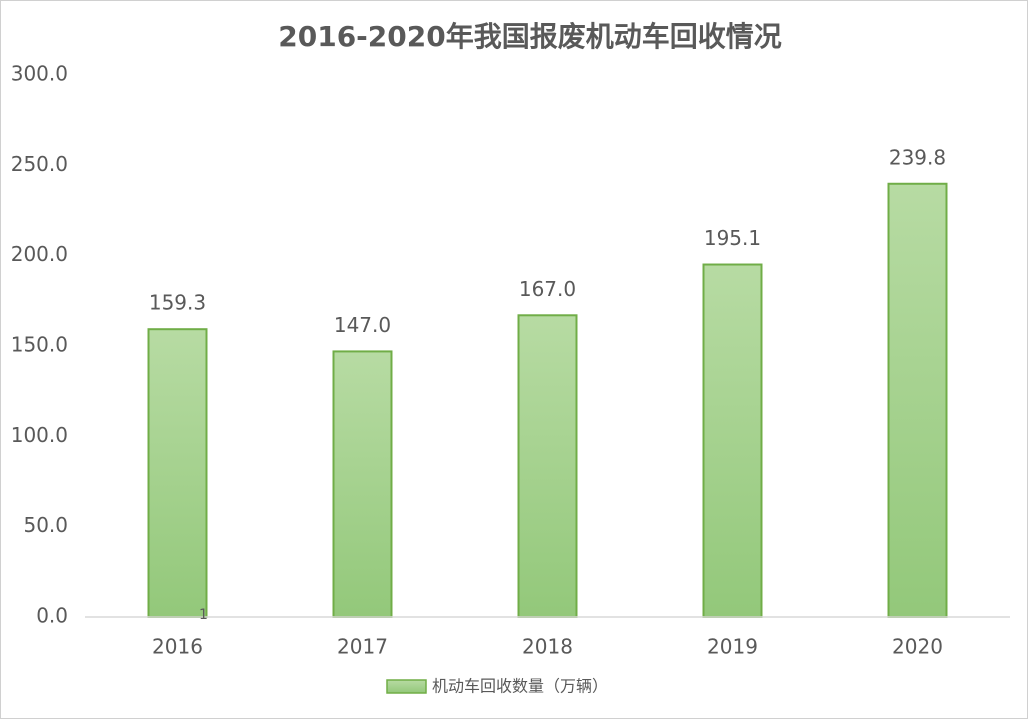  I want to click on value-label: 167.0, so click(547, 289).